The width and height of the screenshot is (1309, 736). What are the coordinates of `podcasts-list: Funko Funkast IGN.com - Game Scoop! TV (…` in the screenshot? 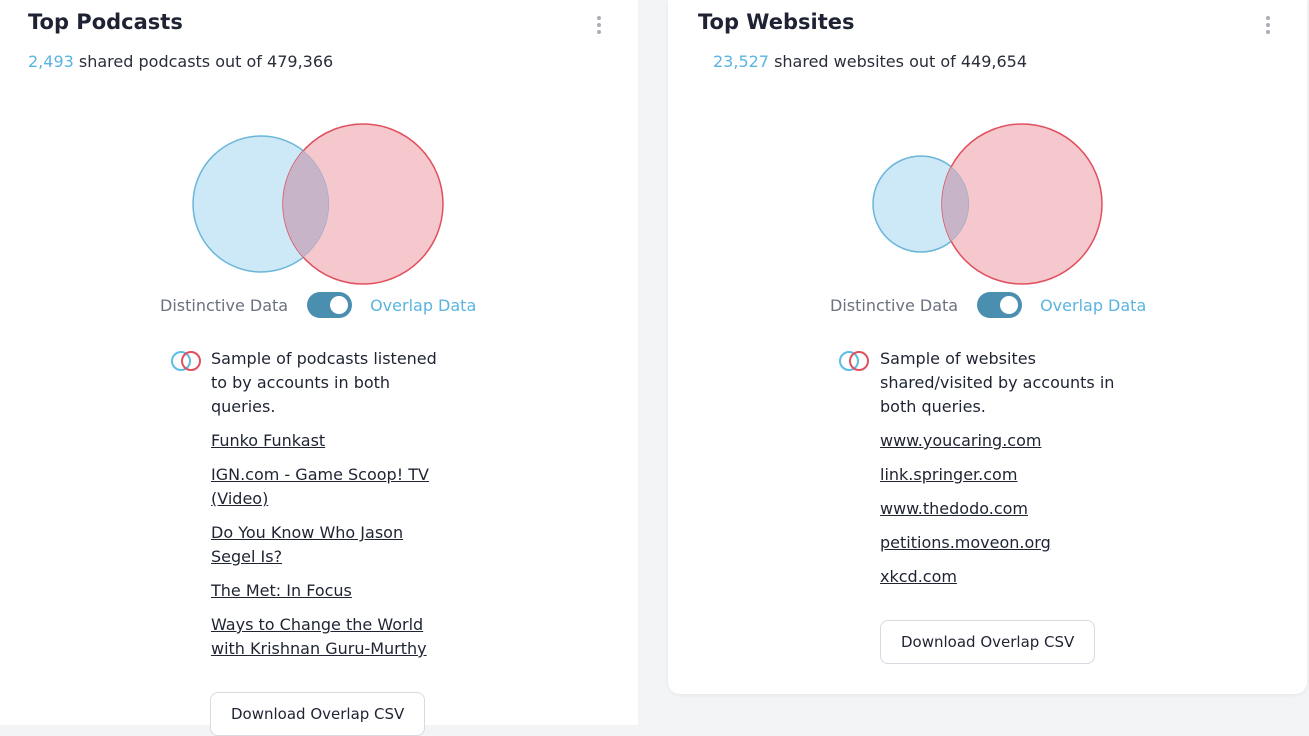 It's located at (326, 550).